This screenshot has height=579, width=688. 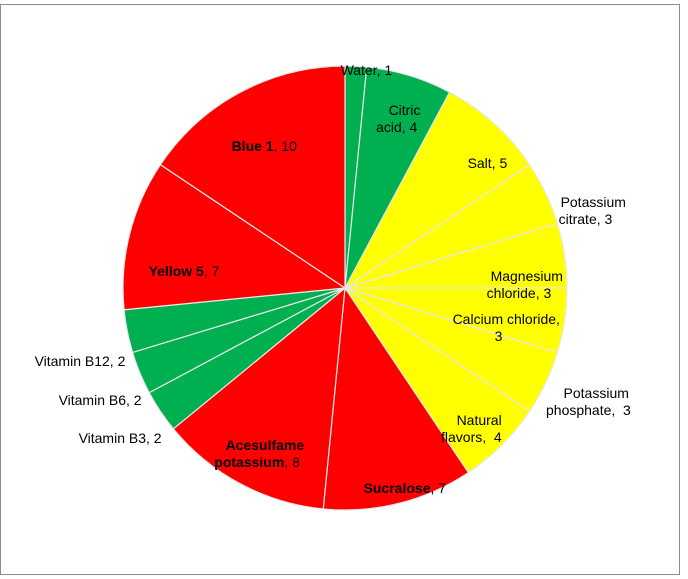 I want to click on pie-slice-sucralose, so click(x=395, y=399).